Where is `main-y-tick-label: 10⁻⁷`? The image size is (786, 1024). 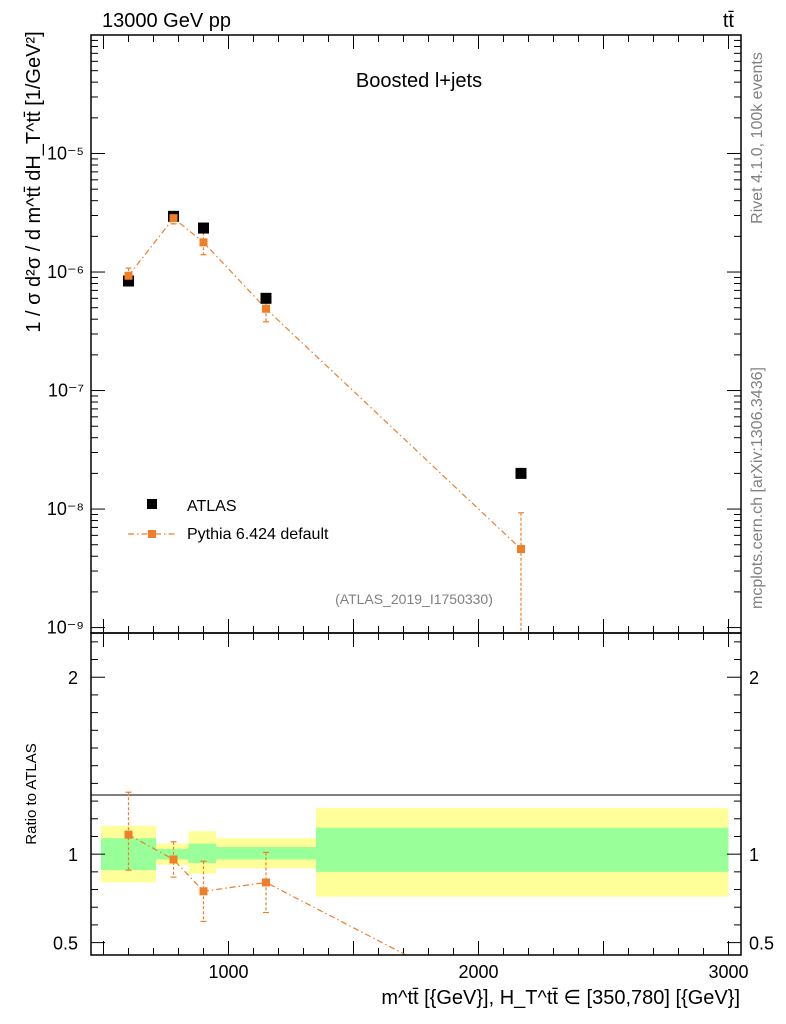
main-y-tick-label: 10⁻⁷ is located at coordinates (66, 391).